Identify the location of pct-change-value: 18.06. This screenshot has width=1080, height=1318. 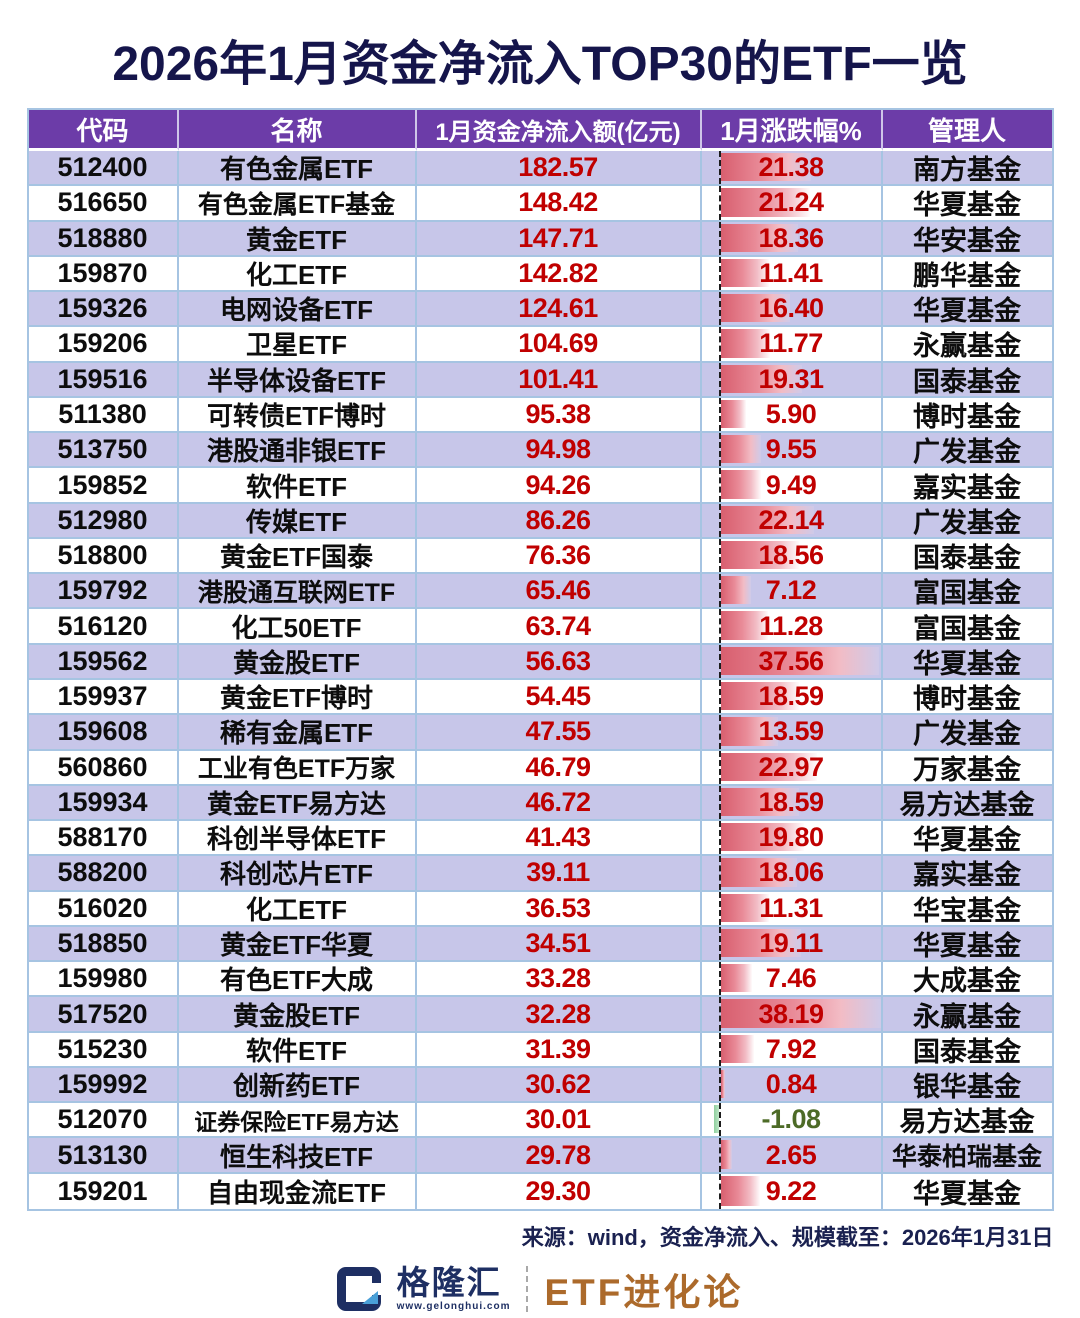
(791, 872).